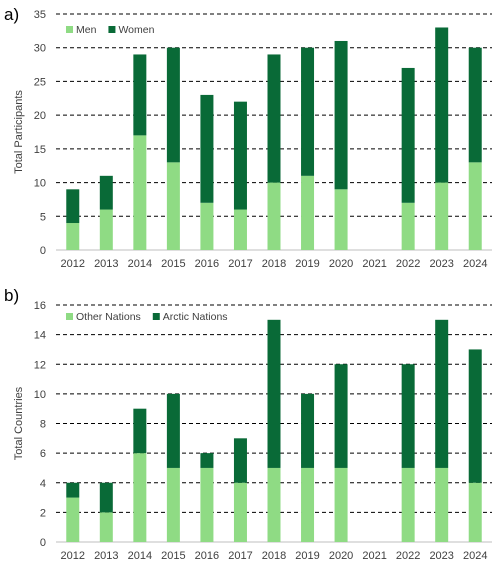  I want to click on y-tick-label: 2, so click(43, 513).